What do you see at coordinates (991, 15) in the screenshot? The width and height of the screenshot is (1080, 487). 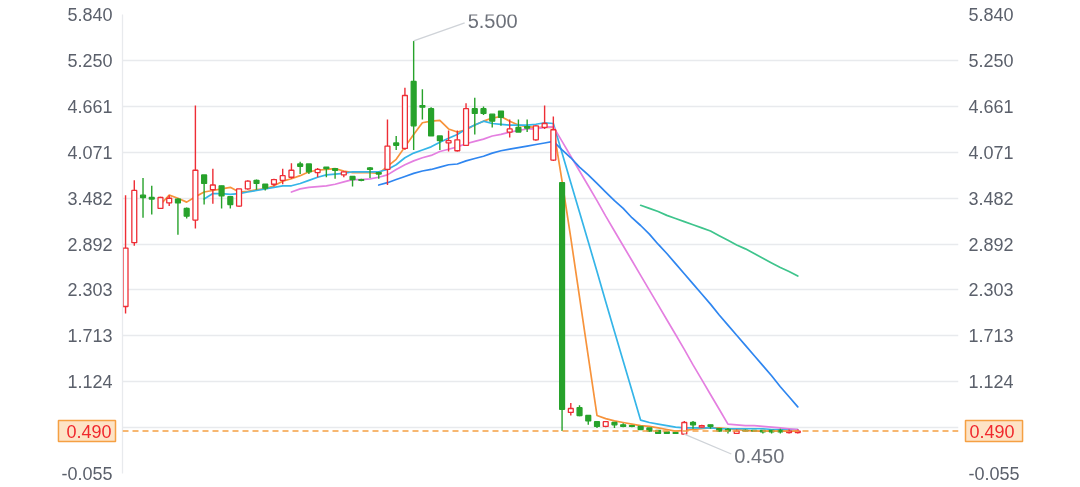 I see `y2-tick-label: 5.840` at bounding box center [991, 15].